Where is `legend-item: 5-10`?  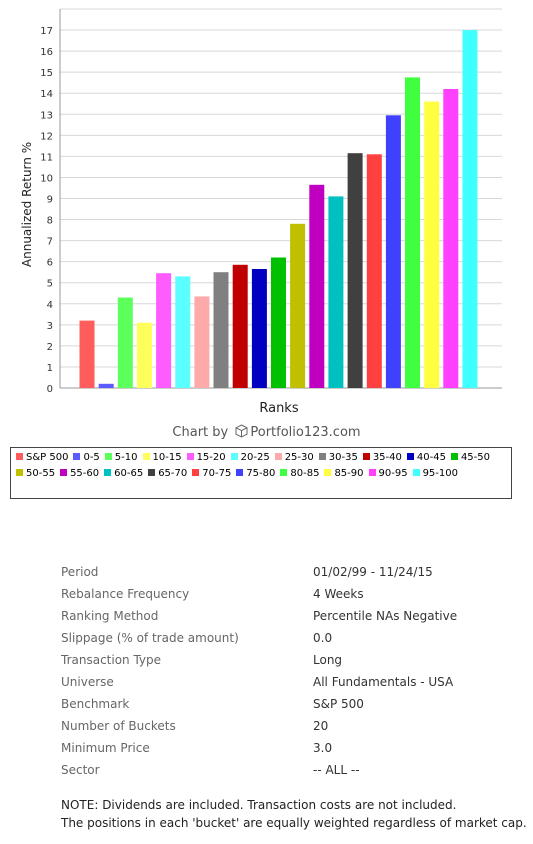 legend-item: 5-10 is located at coordinates (120, 458).